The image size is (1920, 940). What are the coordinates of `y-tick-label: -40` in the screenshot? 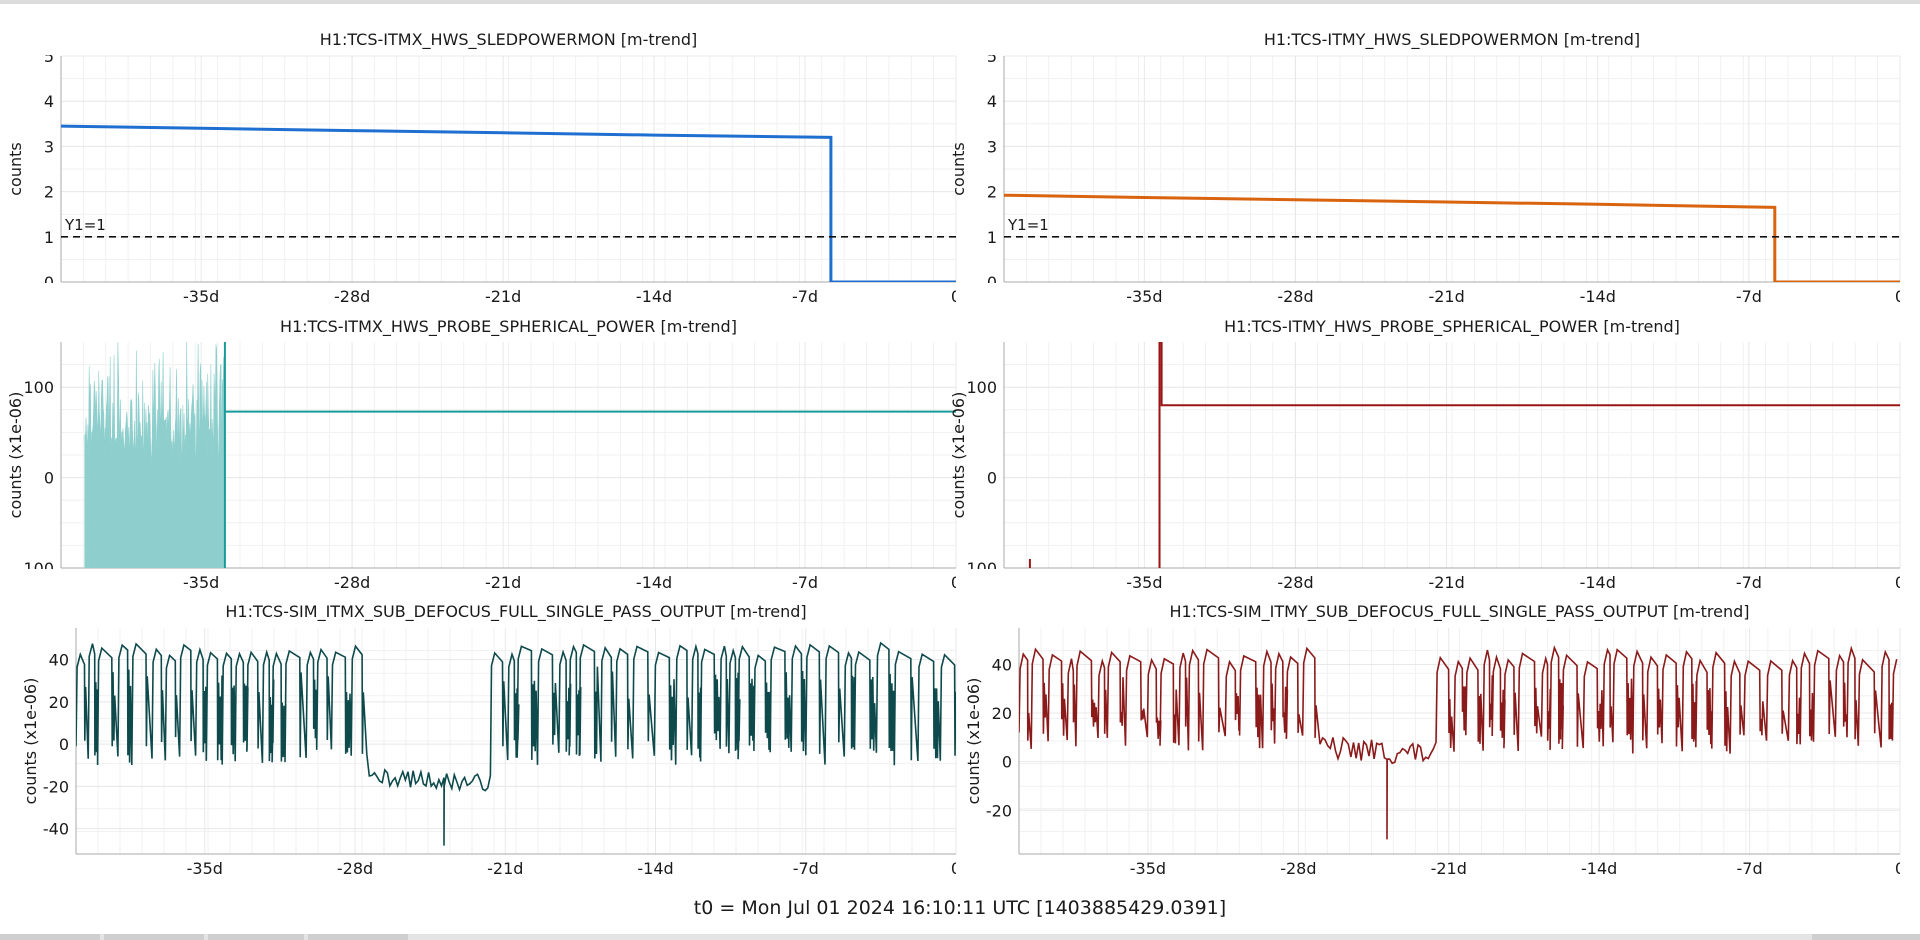 It's located at (56, 829).